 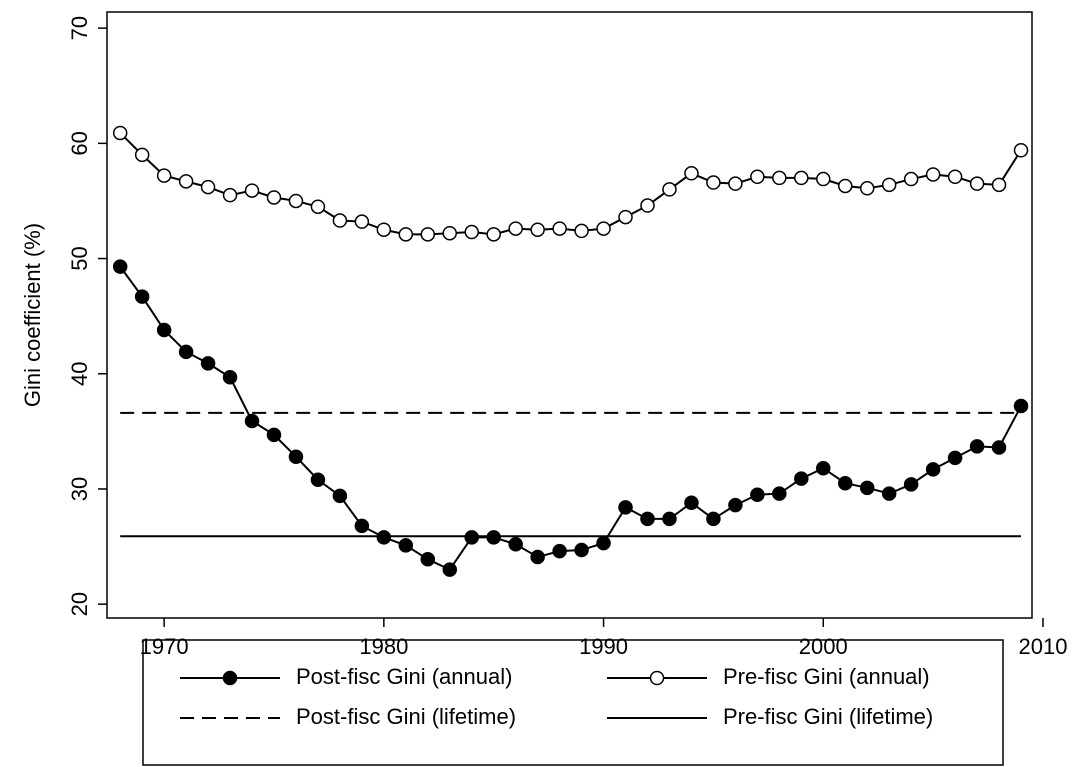 I want to click on legend-label: Pre-fisc Gini (annual), so click(x=826, y=676).